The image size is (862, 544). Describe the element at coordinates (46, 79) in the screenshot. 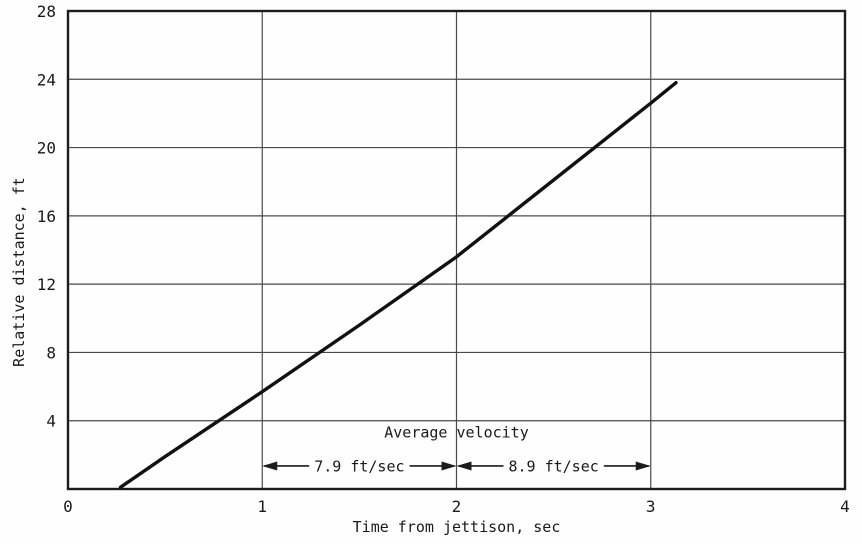

I see `y-tick-label: 24` at that location.